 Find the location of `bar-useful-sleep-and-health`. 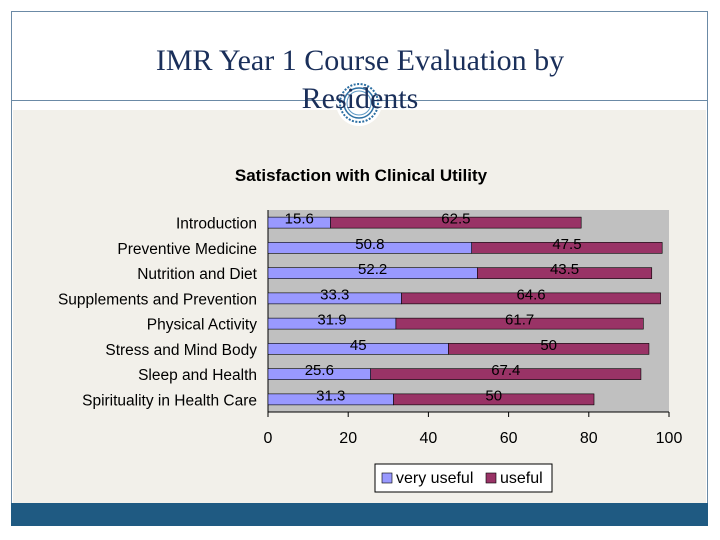

bar-useful-sleep-and-health is located at coordinates (506, 374).